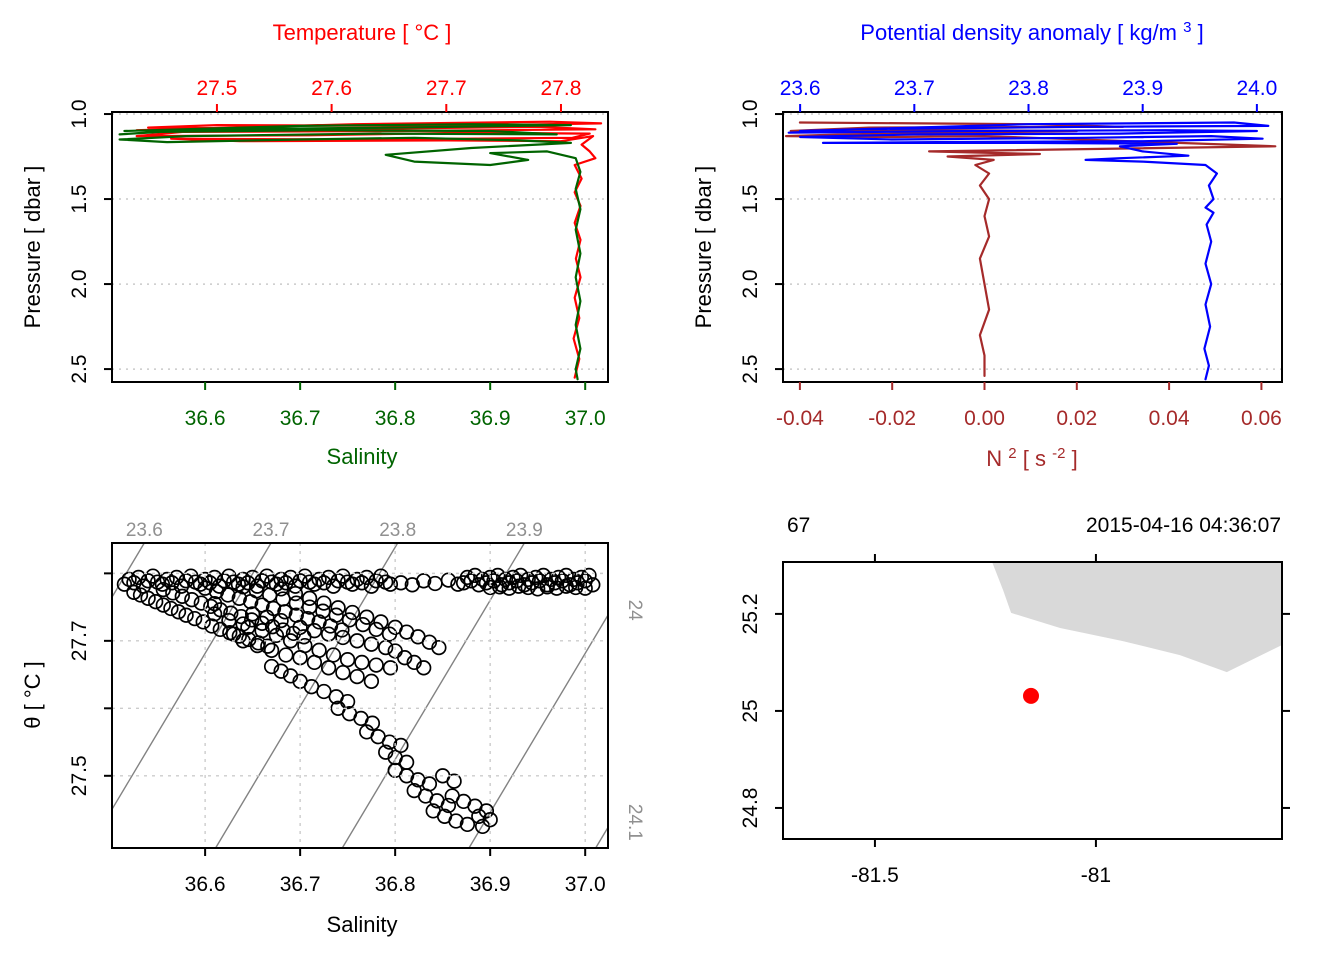 The height and width of the screenshot is (960, 1344). What do you see at coordinates (79, 368) in the screenshot?
I see `tick-label: 2.5` at bounding box center [79, 368].